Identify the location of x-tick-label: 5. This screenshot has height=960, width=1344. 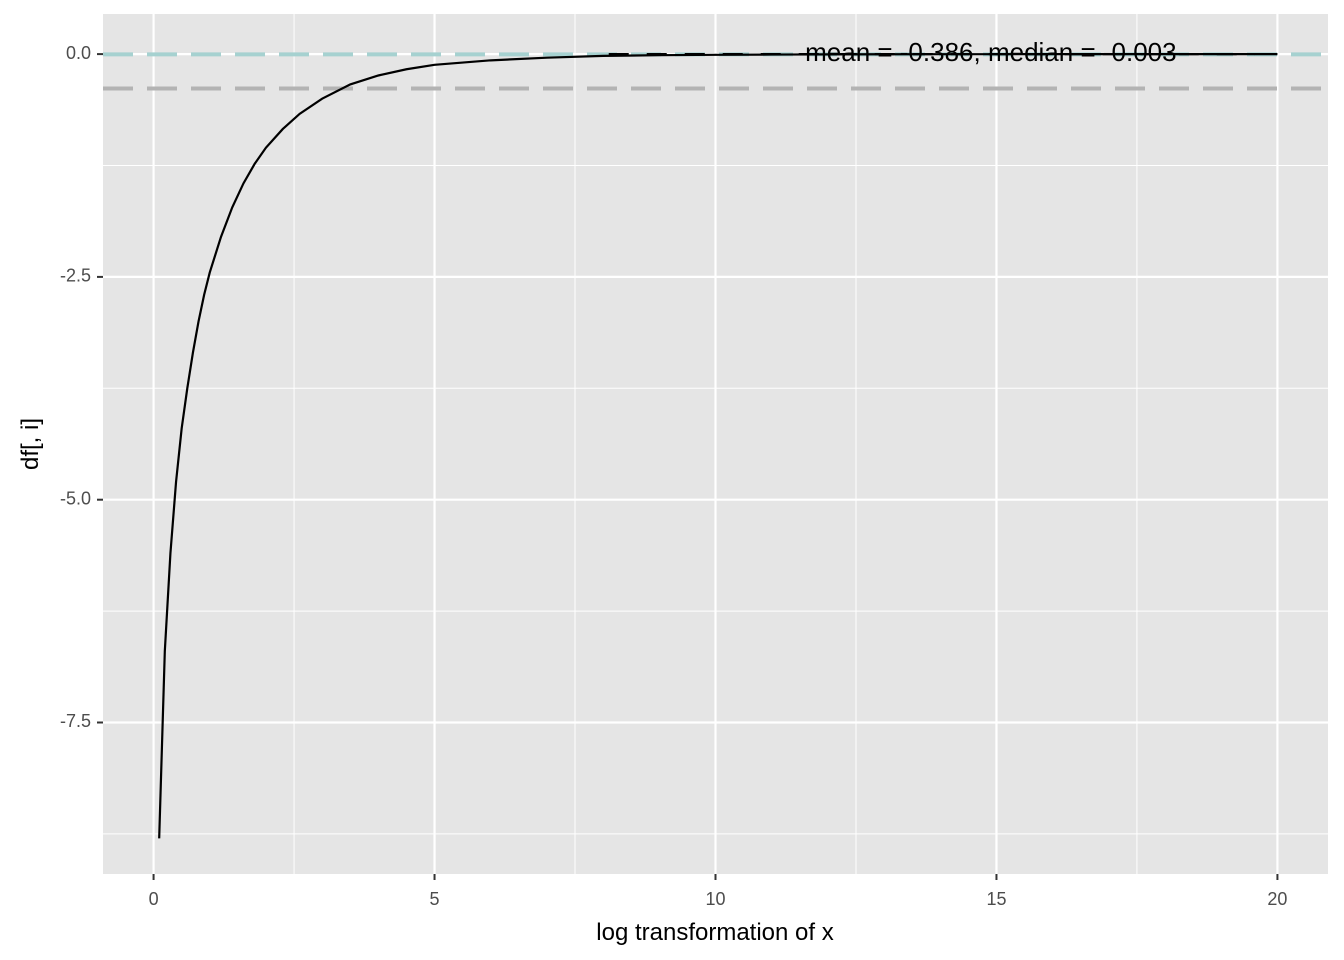
(435, 899).